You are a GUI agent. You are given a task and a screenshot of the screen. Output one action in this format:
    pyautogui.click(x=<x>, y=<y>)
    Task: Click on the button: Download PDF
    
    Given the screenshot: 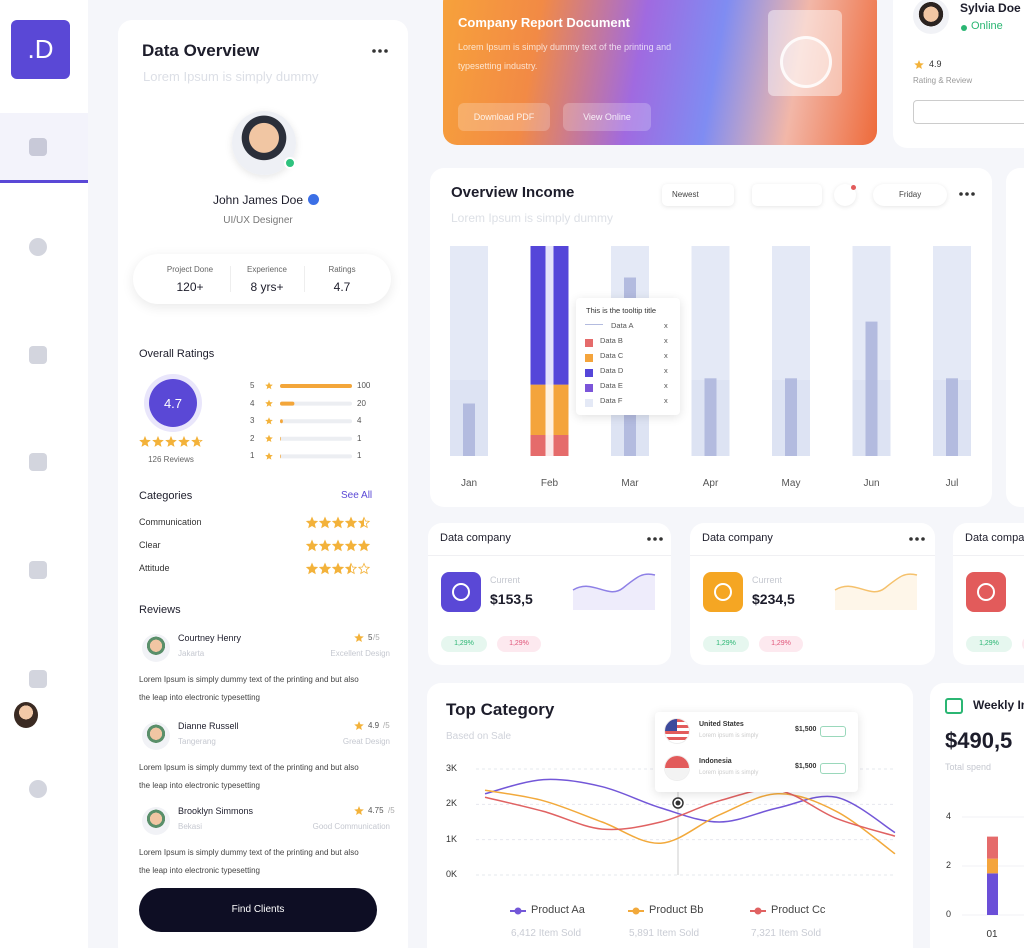 What is the action you would take?
    pyautogui.click(x=504, y=117)
    